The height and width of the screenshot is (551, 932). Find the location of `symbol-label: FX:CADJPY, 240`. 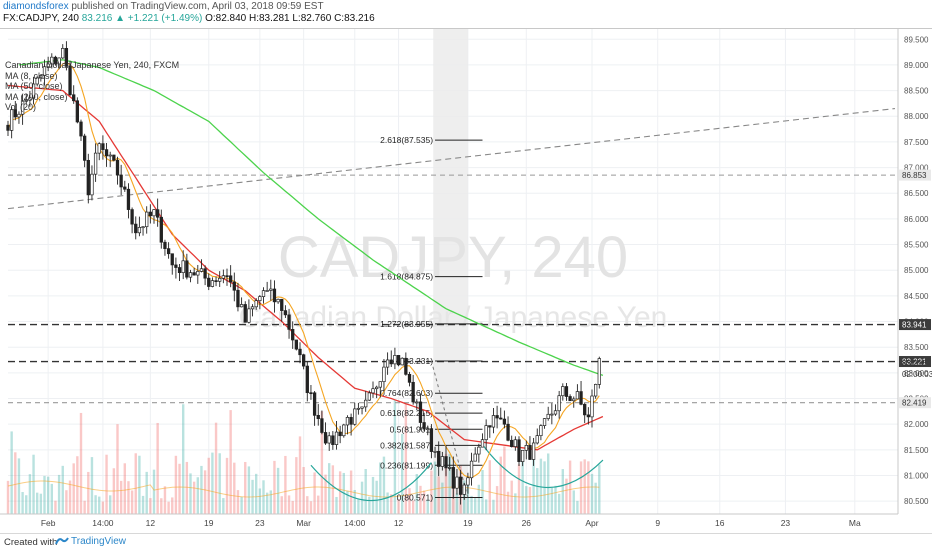

symbol-label: FX:CADJPY, 240 is located at coordinates (41, 18).